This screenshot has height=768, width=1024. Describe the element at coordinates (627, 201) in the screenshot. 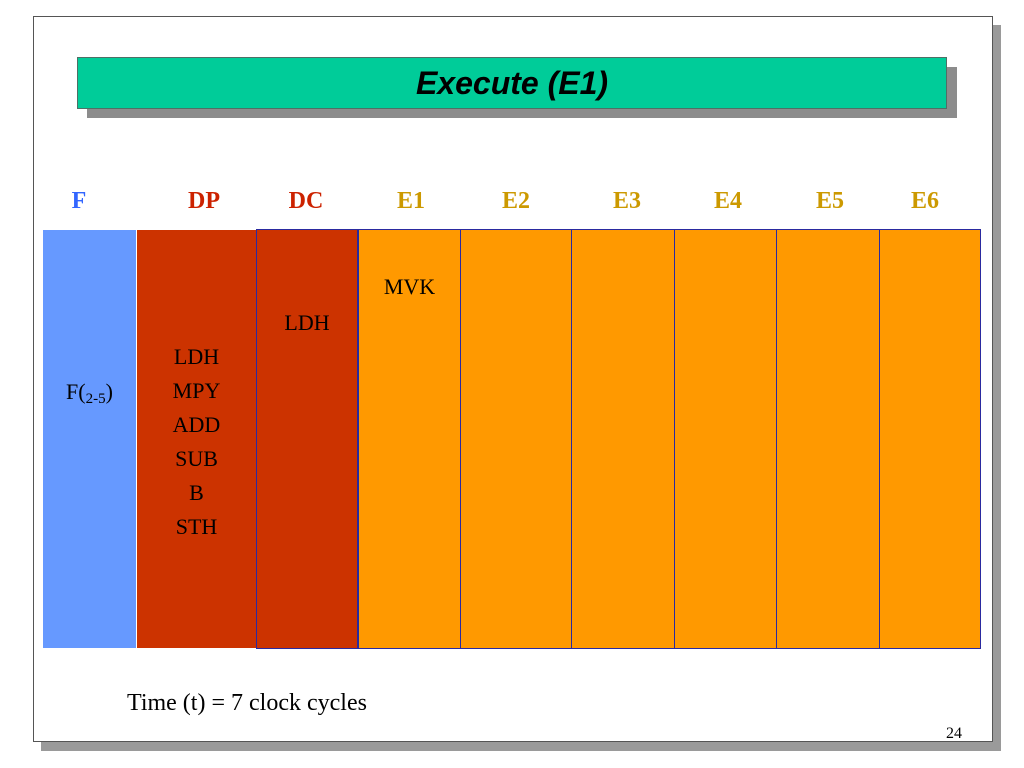

I see `stage-header-e3: E3` at that location.